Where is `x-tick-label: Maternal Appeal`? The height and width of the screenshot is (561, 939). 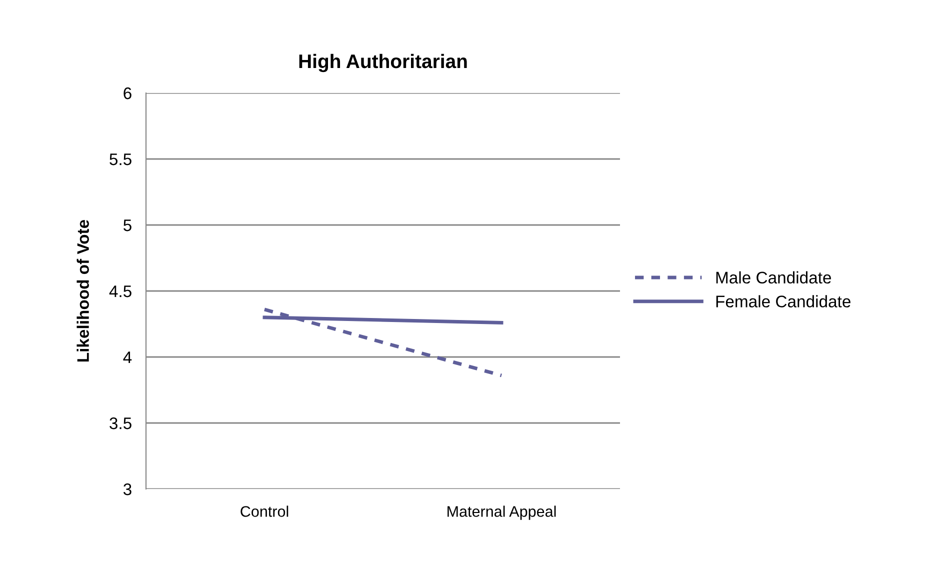 x-tick-label: Maternal Appeal is located at coordinates (502, 513).